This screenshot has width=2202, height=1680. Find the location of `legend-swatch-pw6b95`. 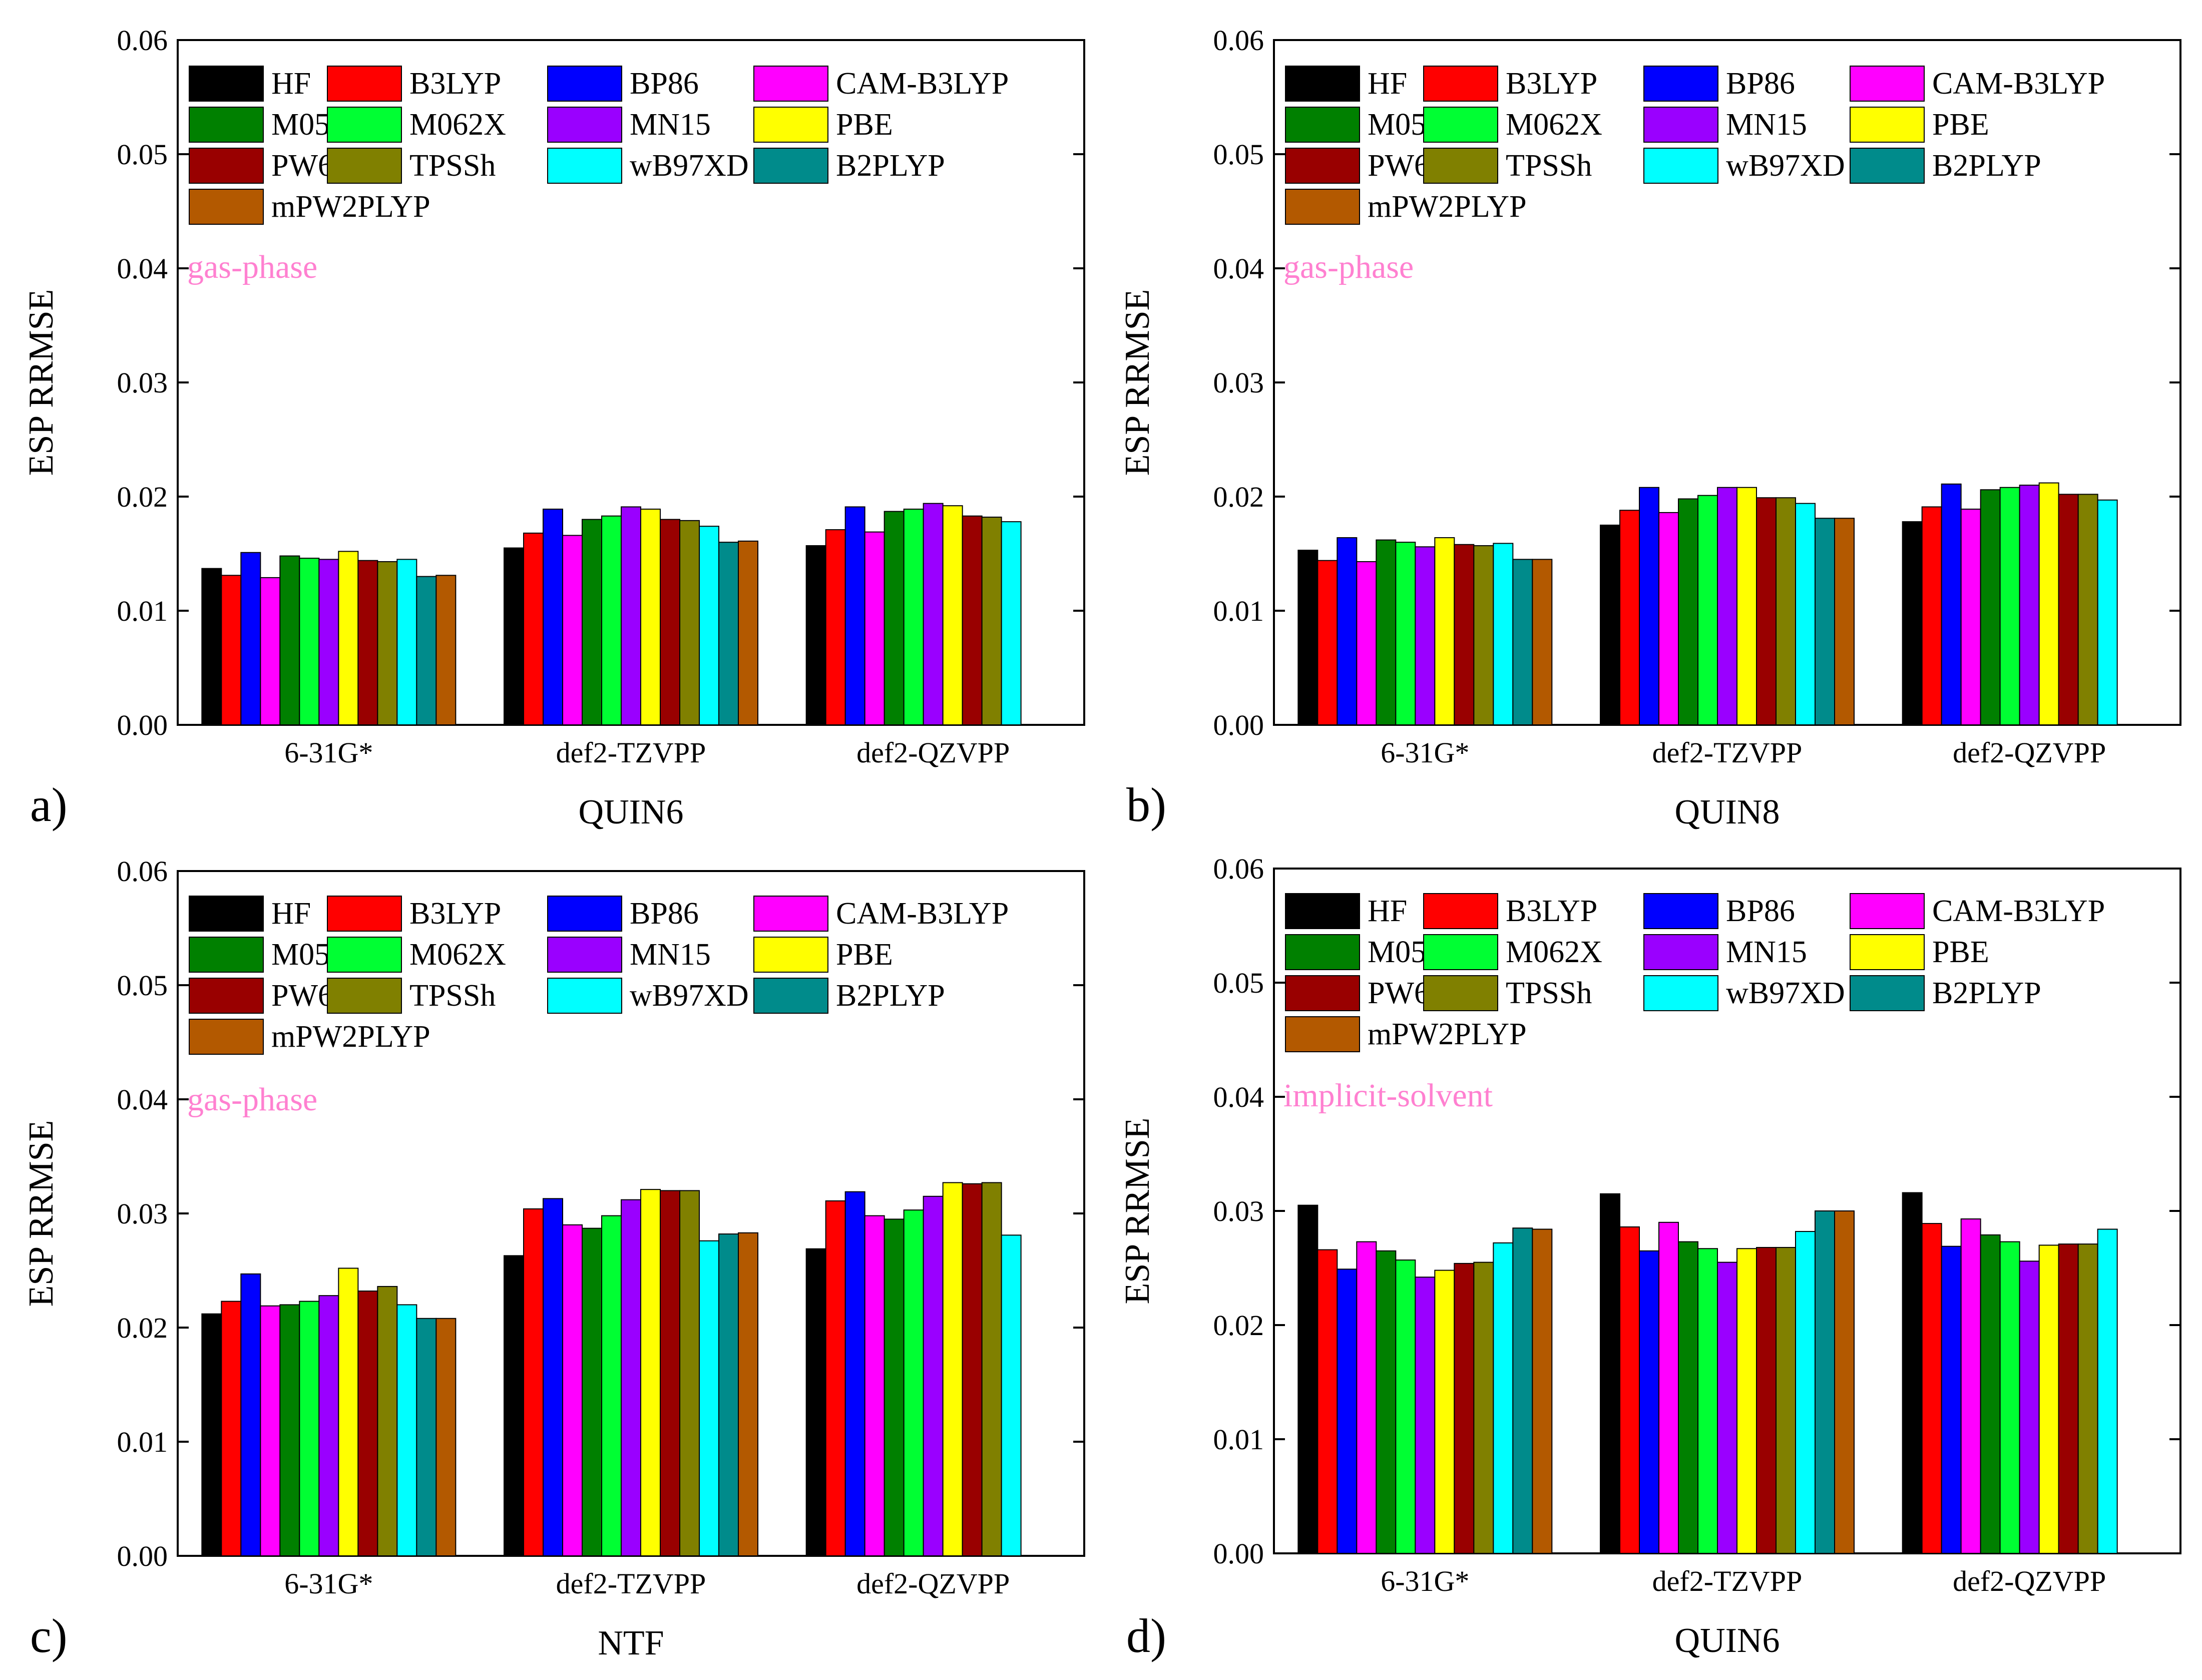

legend-swatch-pw6b95 is located at coordinates (1323, 993).